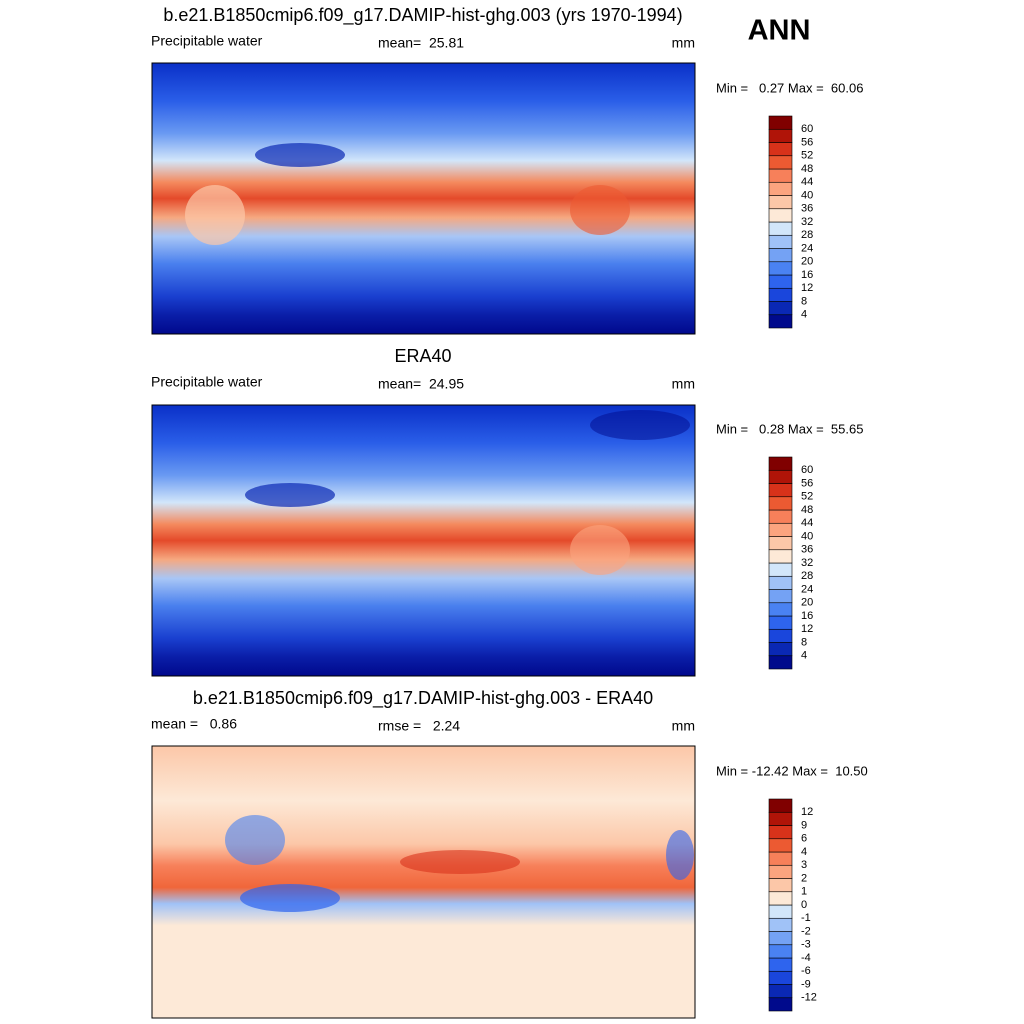 The image size is (1024, 1024). Describe the element at coordinates (789, 428) in the screenshot. I see `min-max: Min = 0.28 Max = 55.65` at that location.